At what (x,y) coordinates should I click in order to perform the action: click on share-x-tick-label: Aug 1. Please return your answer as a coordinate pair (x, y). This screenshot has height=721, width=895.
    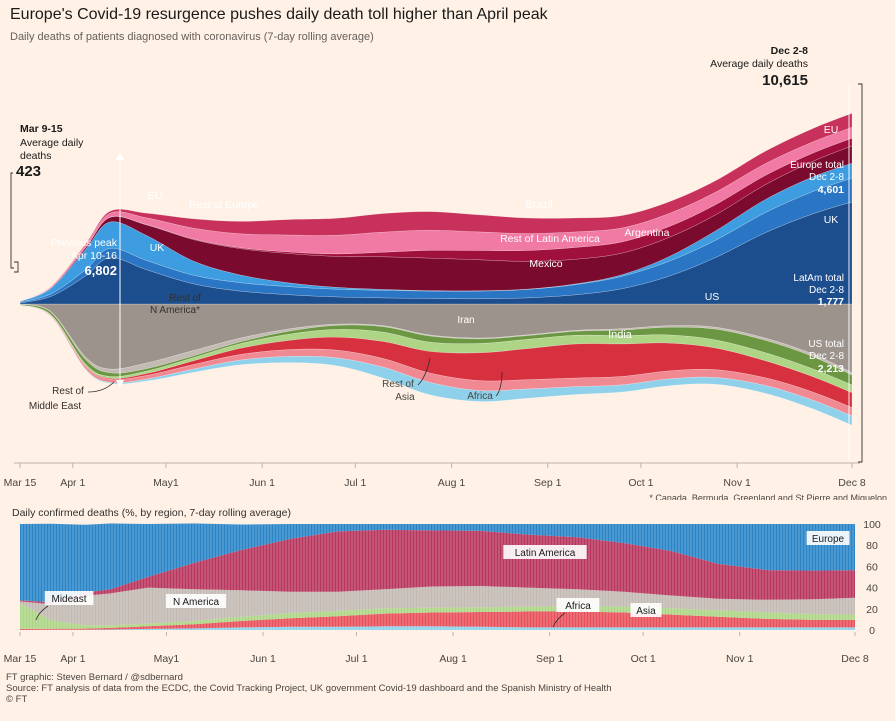
    Looking at the image, I should click on (453, 659).